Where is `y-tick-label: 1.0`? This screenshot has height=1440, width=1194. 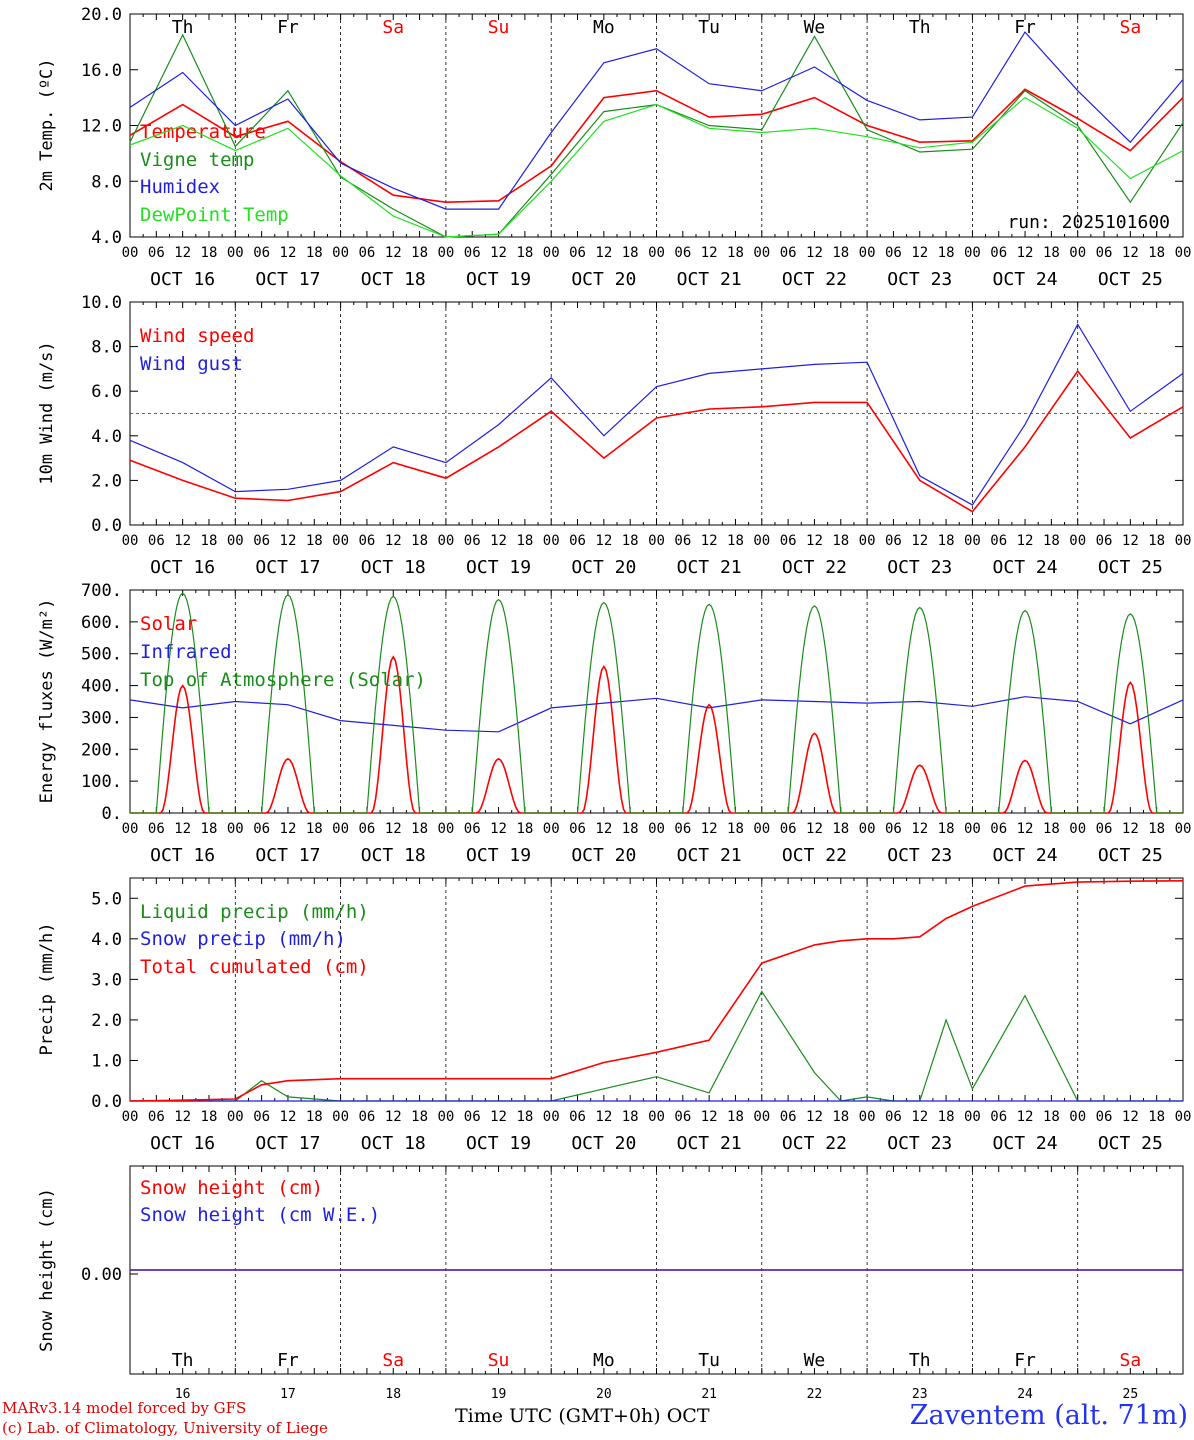 y-tick-label: 1.0 is located at coordinates (106, 1061).